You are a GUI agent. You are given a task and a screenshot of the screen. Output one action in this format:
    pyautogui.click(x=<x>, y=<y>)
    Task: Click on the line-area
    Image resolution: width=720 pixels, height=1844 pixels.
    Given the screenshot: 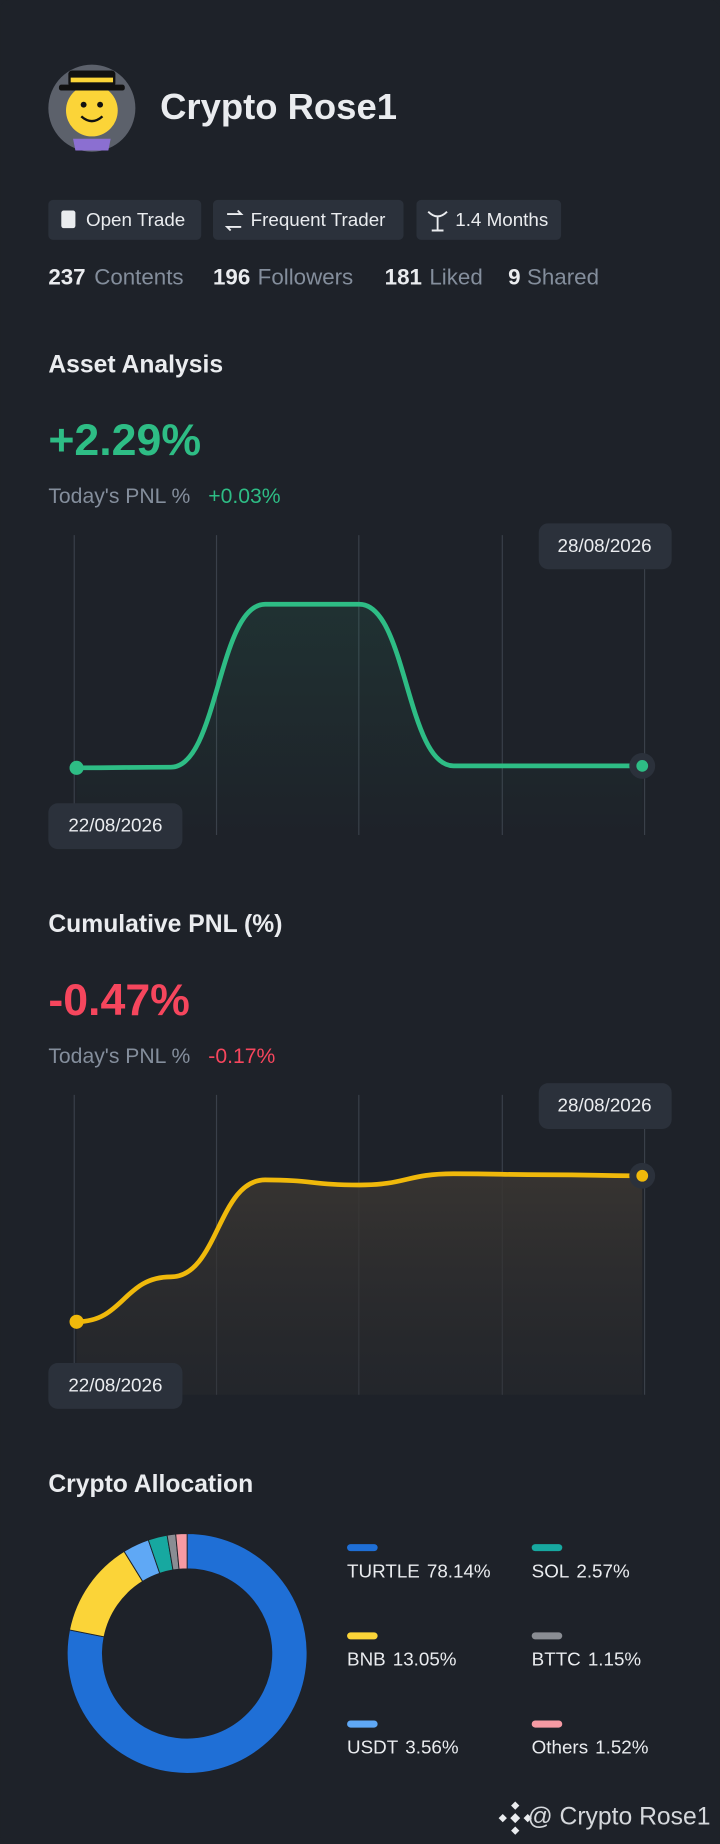 What is the action you would take?
    pyautogui.click(x=359, y=719)
    